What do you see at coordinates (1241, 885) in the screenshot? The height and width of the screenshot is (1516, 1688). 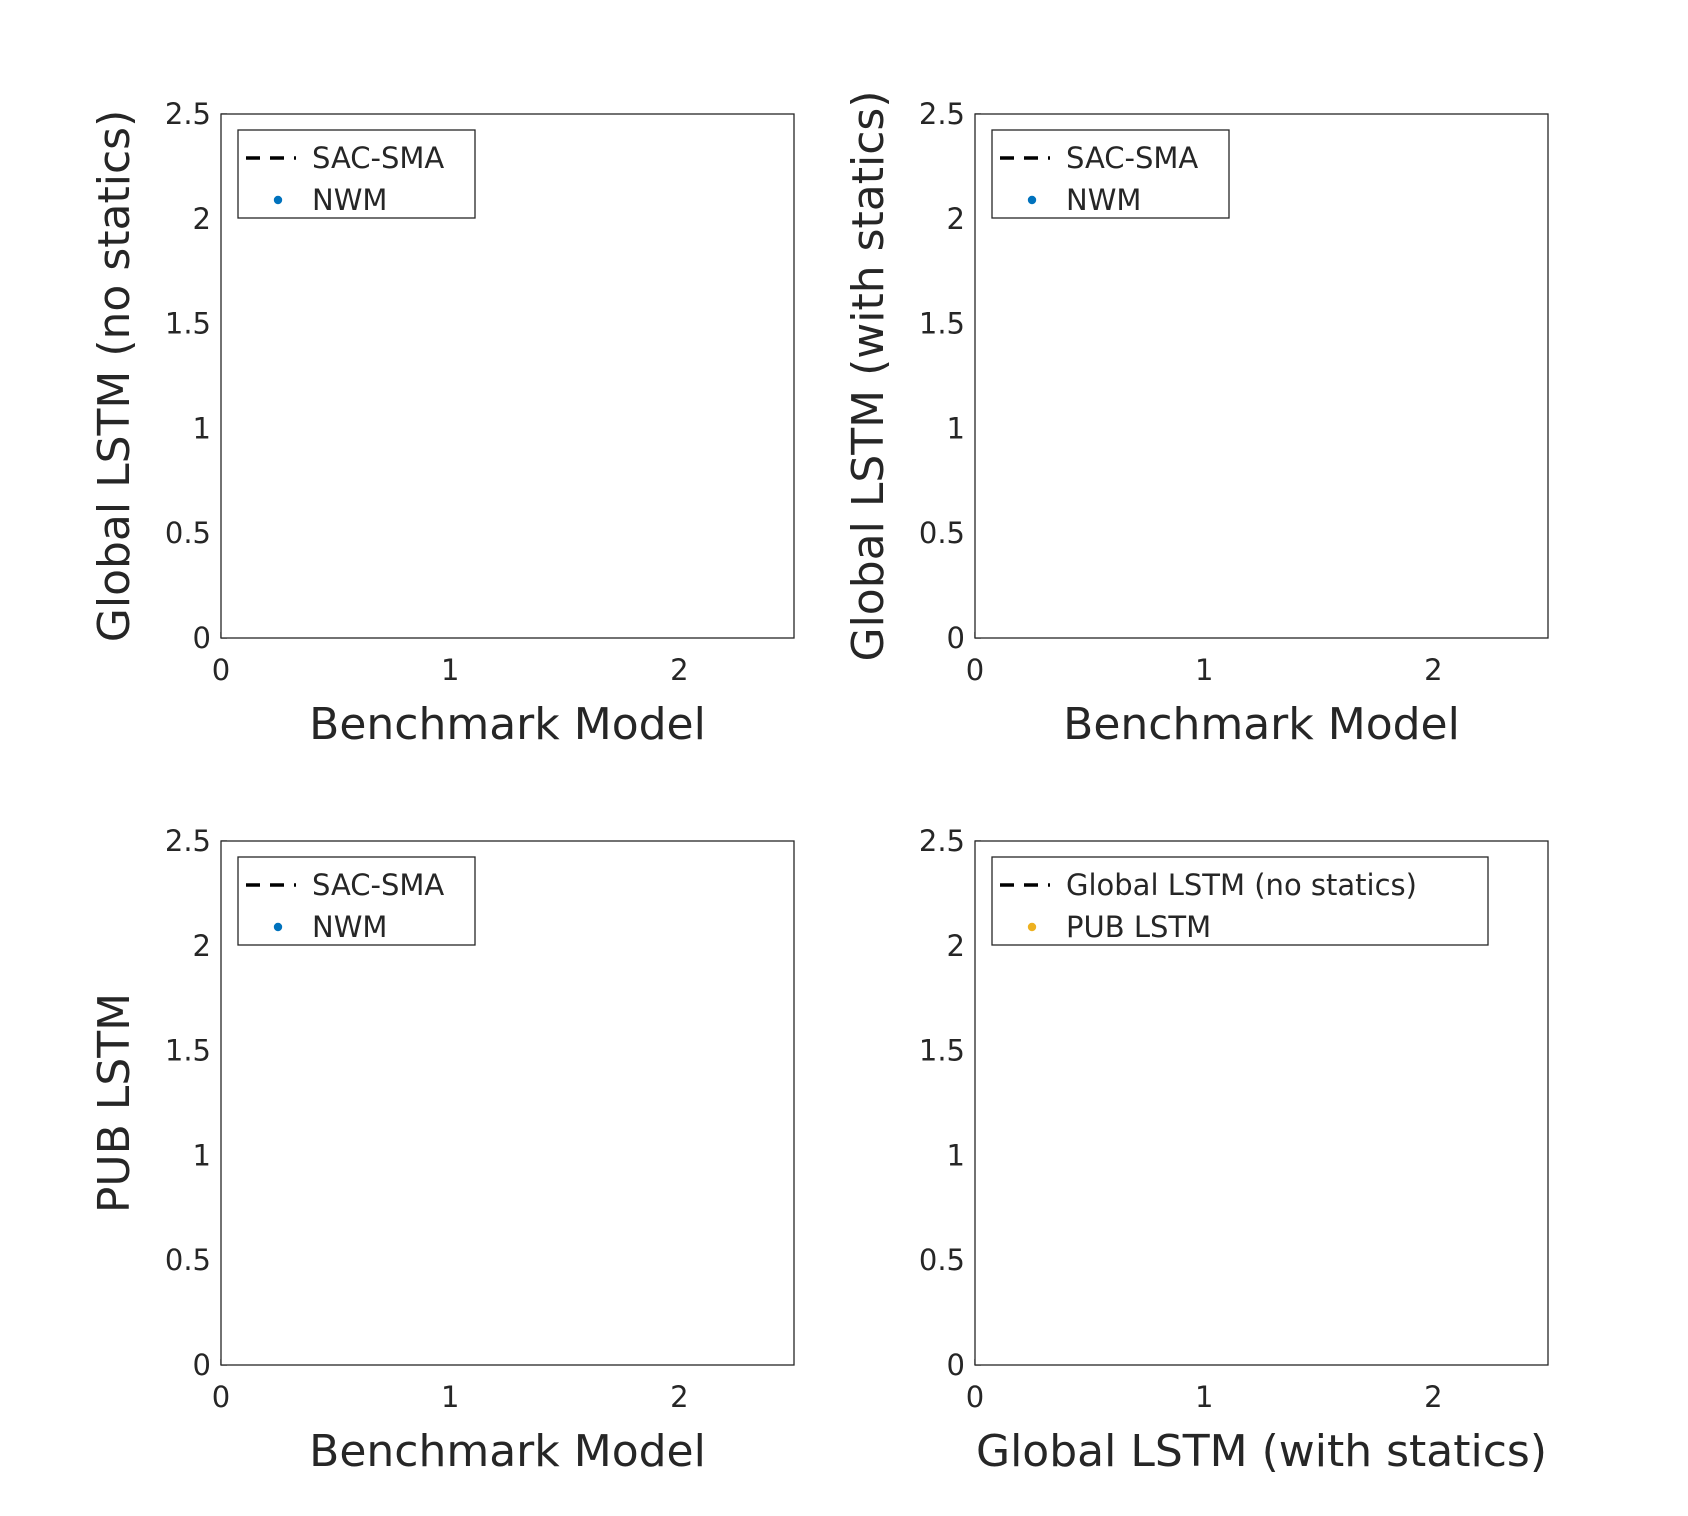 I see `legend-label: Global LSTM (no statics)` at bounding box center [1241, 885].